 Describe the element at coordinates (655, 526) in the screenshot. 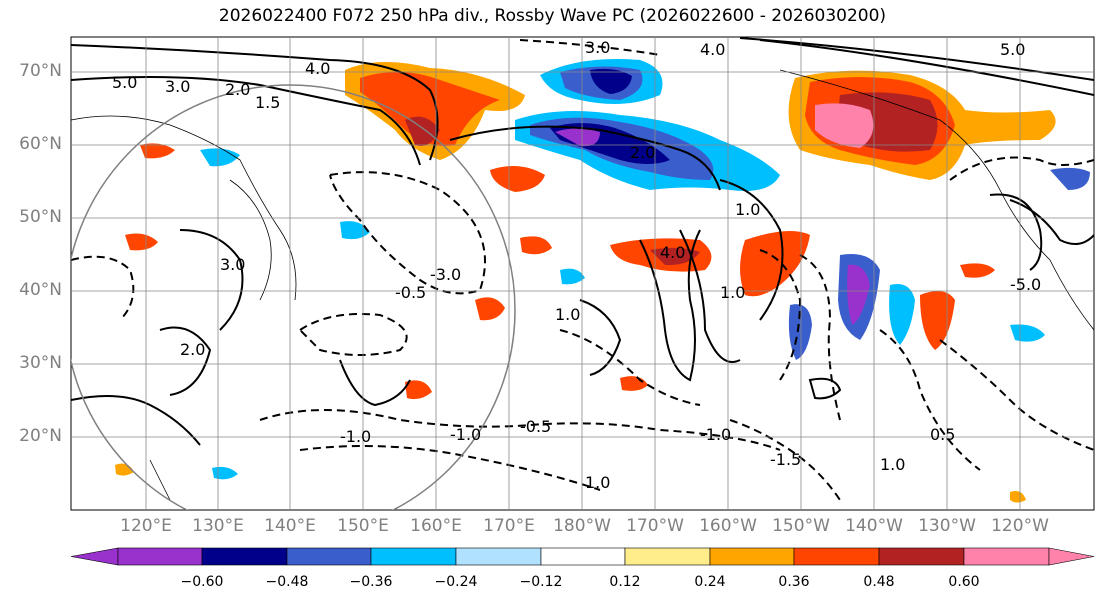

I see `lon-label: 170°W` at that location.